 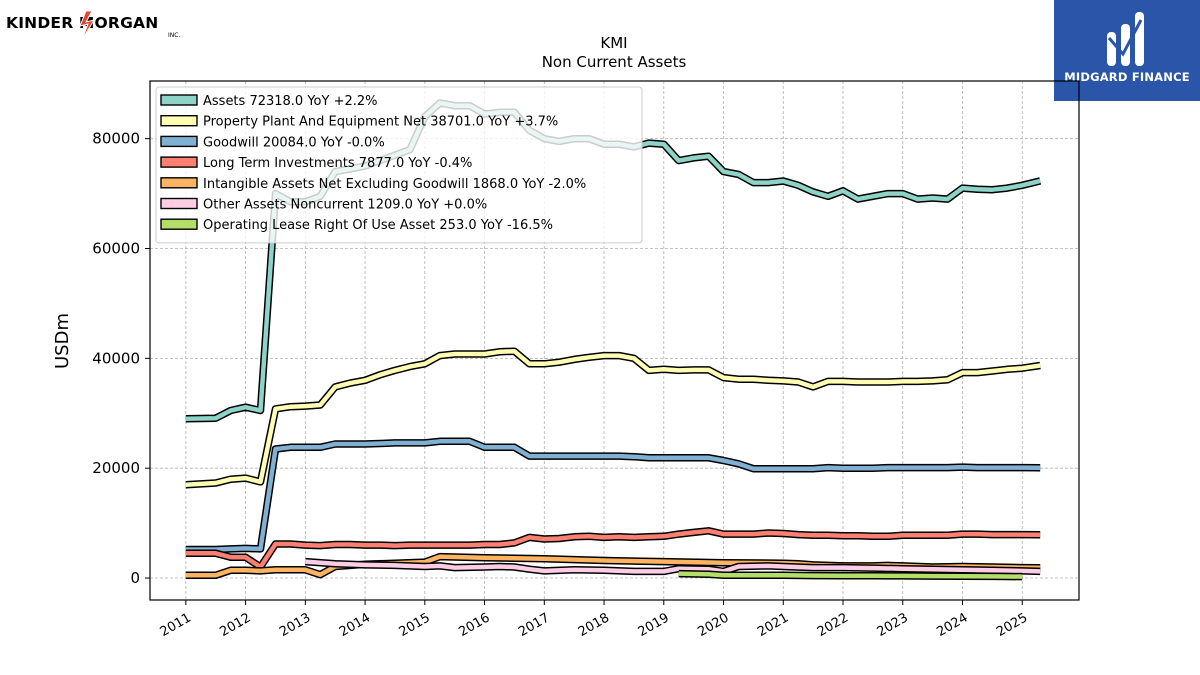 I want to click on legend-label: Goodwill 20084.0 YoY -0.0%, so click(x=294, y=142).